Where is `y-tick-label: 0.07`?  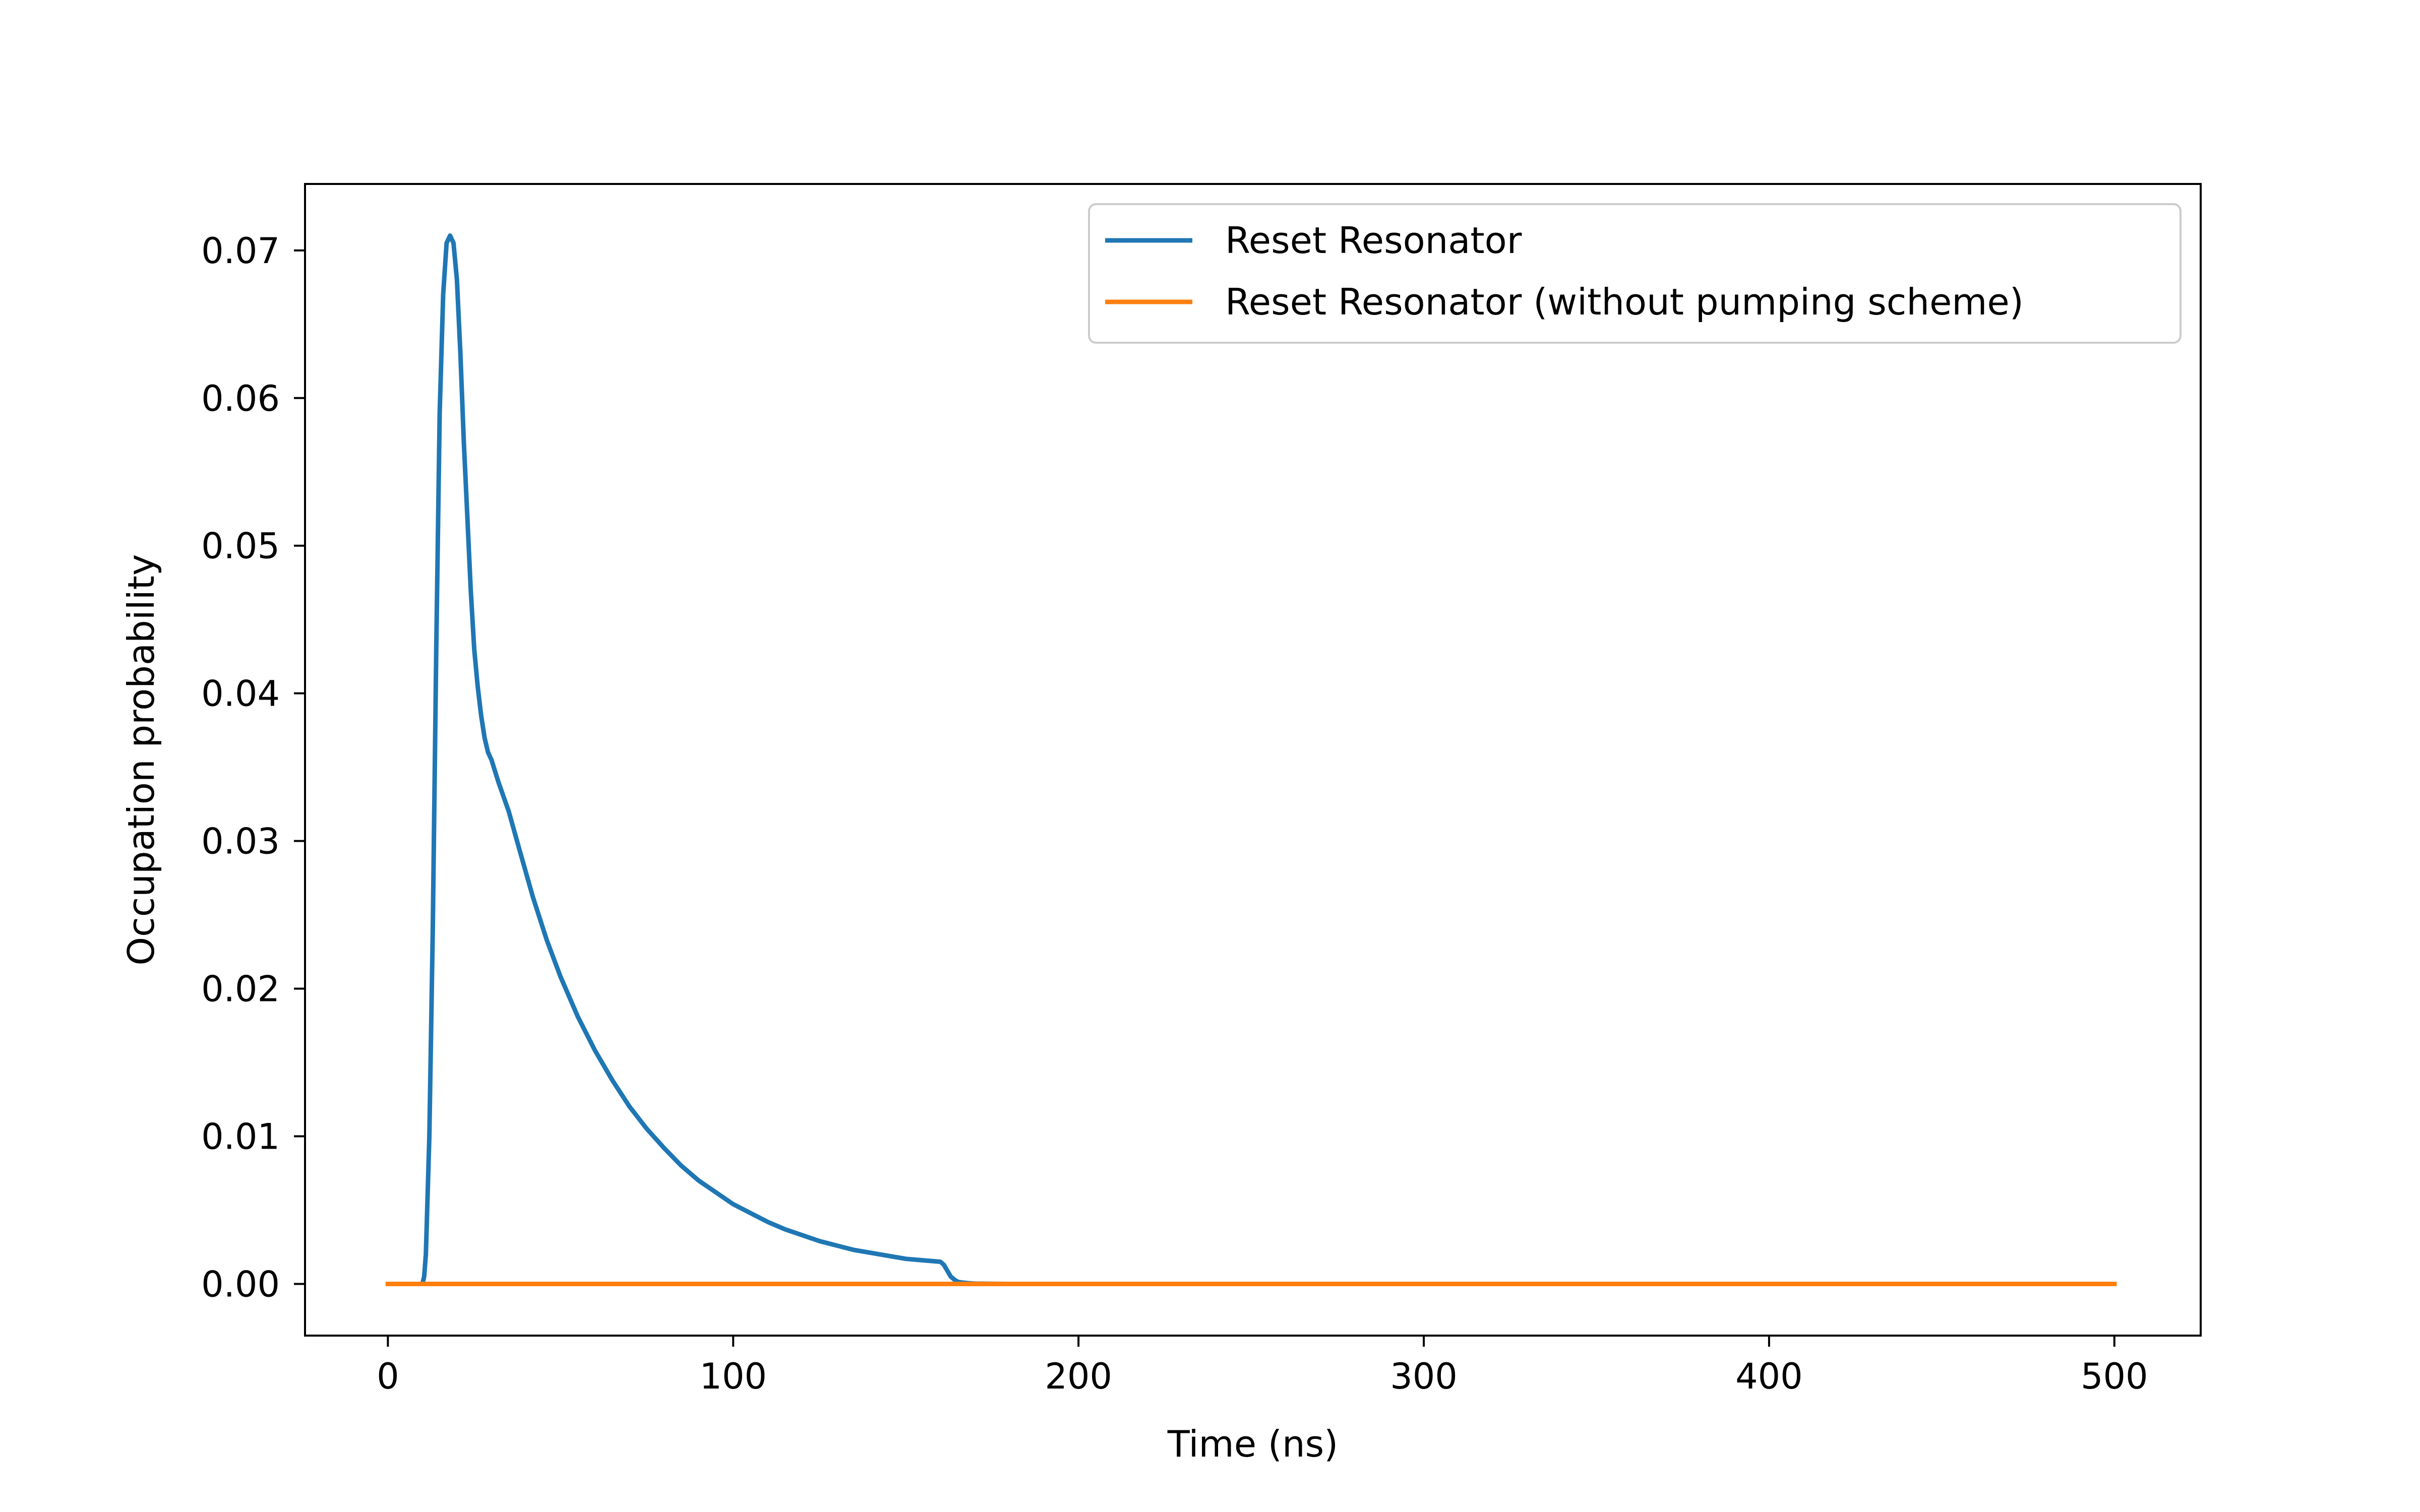
y-tick-label: 0.07 is located at coordinates (240, 251).